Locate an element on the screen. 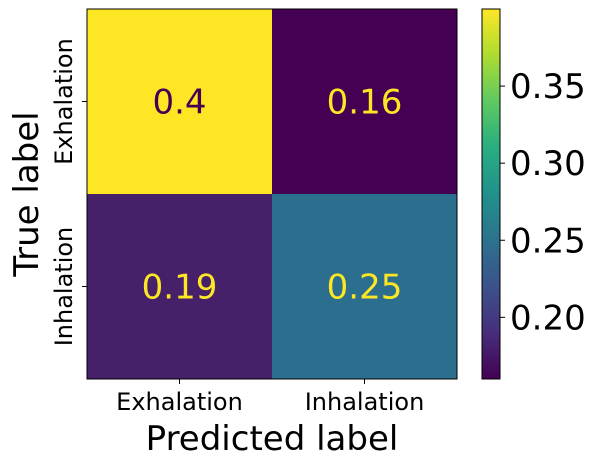  y-tick-label: Inhalation is located at coordinates (64, 287).